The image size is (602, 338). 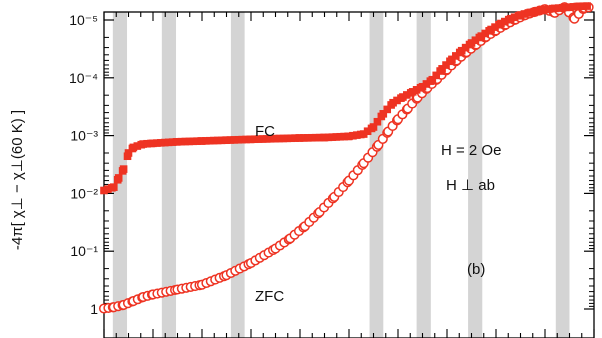 What do you see at coordinates (17, 180) in the screenshot?
I see `y-axis-label: -4π[ χ⊥ − χ⊥(60 K) ]` at bounding box center [17, 180].